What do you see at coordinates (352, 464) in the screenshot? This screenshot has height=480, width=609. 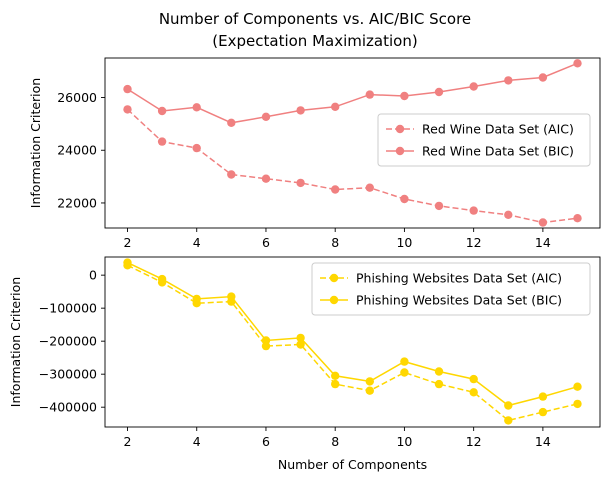 I see `x-axis-label-1: Number of Components` at bounding box center [352, 464].